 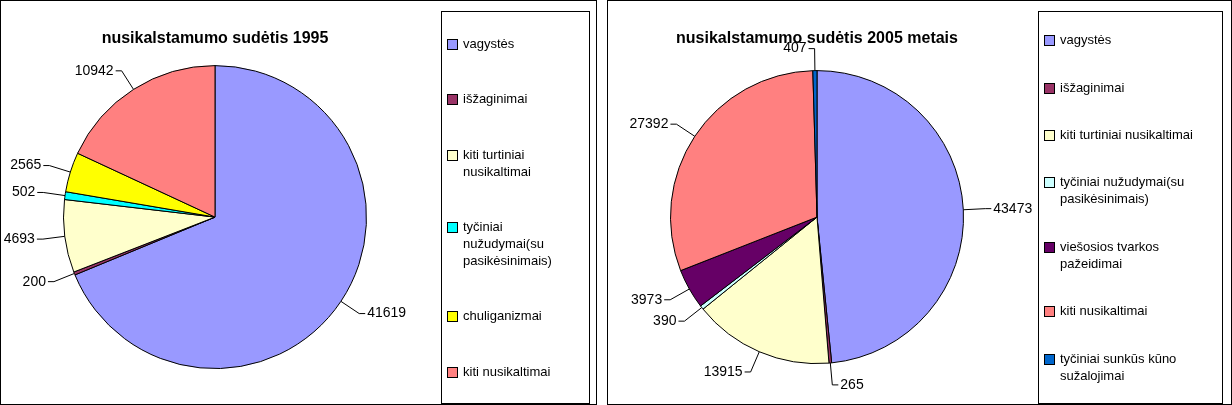 What do you see at coordinates (215, 38) in the screenshot?
I see `text: nusikalstamumo sudėtis 1995` at bounding box center [215, 38].